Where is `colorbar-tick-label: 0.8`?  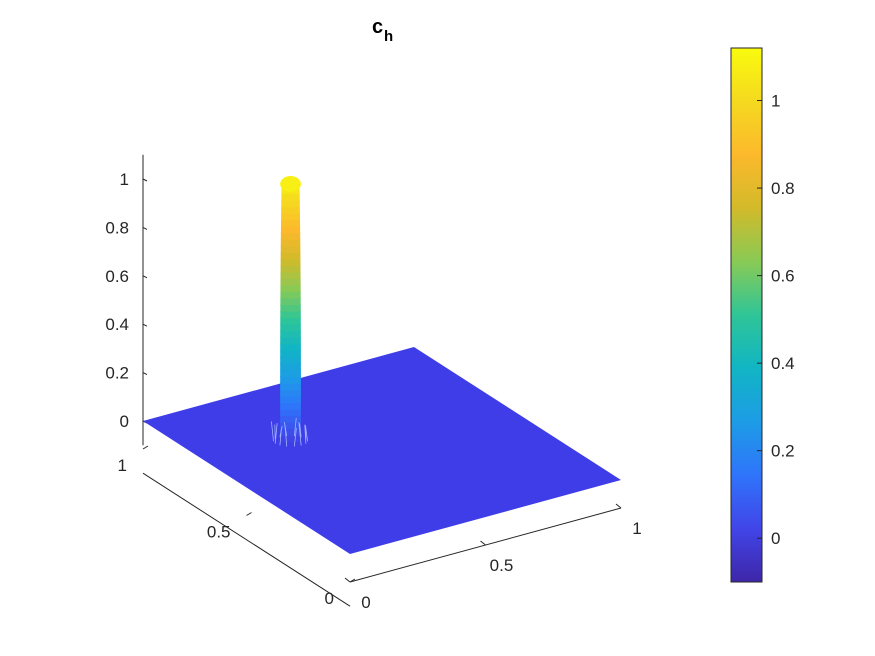 colorbar-tick-label: 0.8 is located at coordinates (783, 188).